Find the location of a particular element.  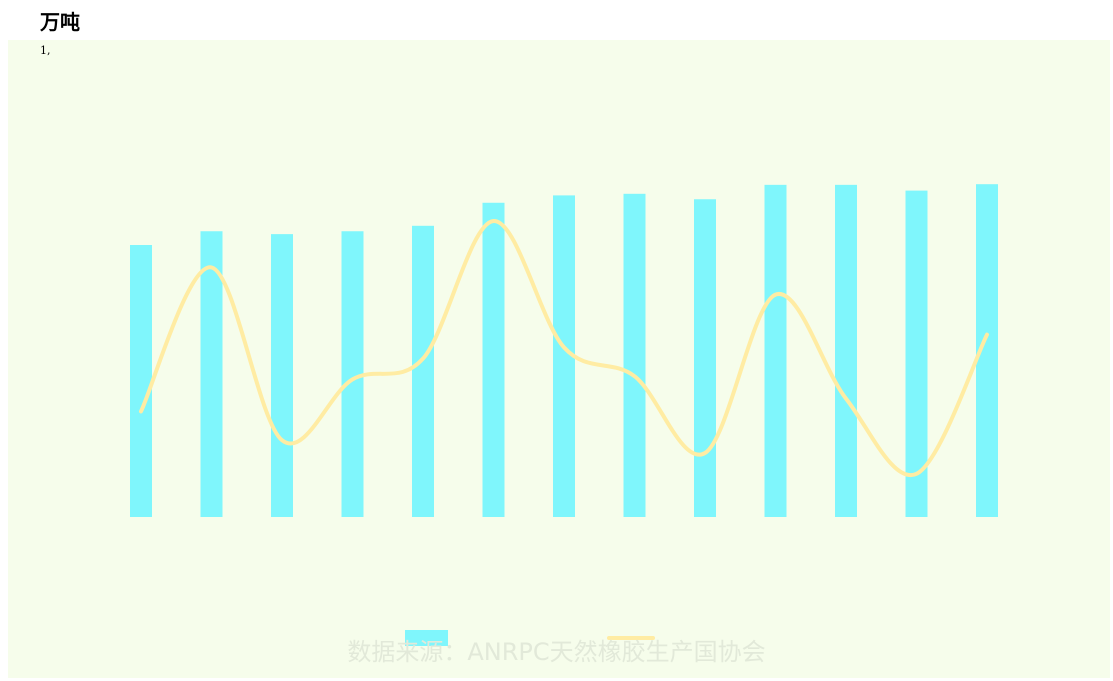

source-note: 数据来源：ANRPC天然橡胶生产国协会 is located at coordinates (556, 652).